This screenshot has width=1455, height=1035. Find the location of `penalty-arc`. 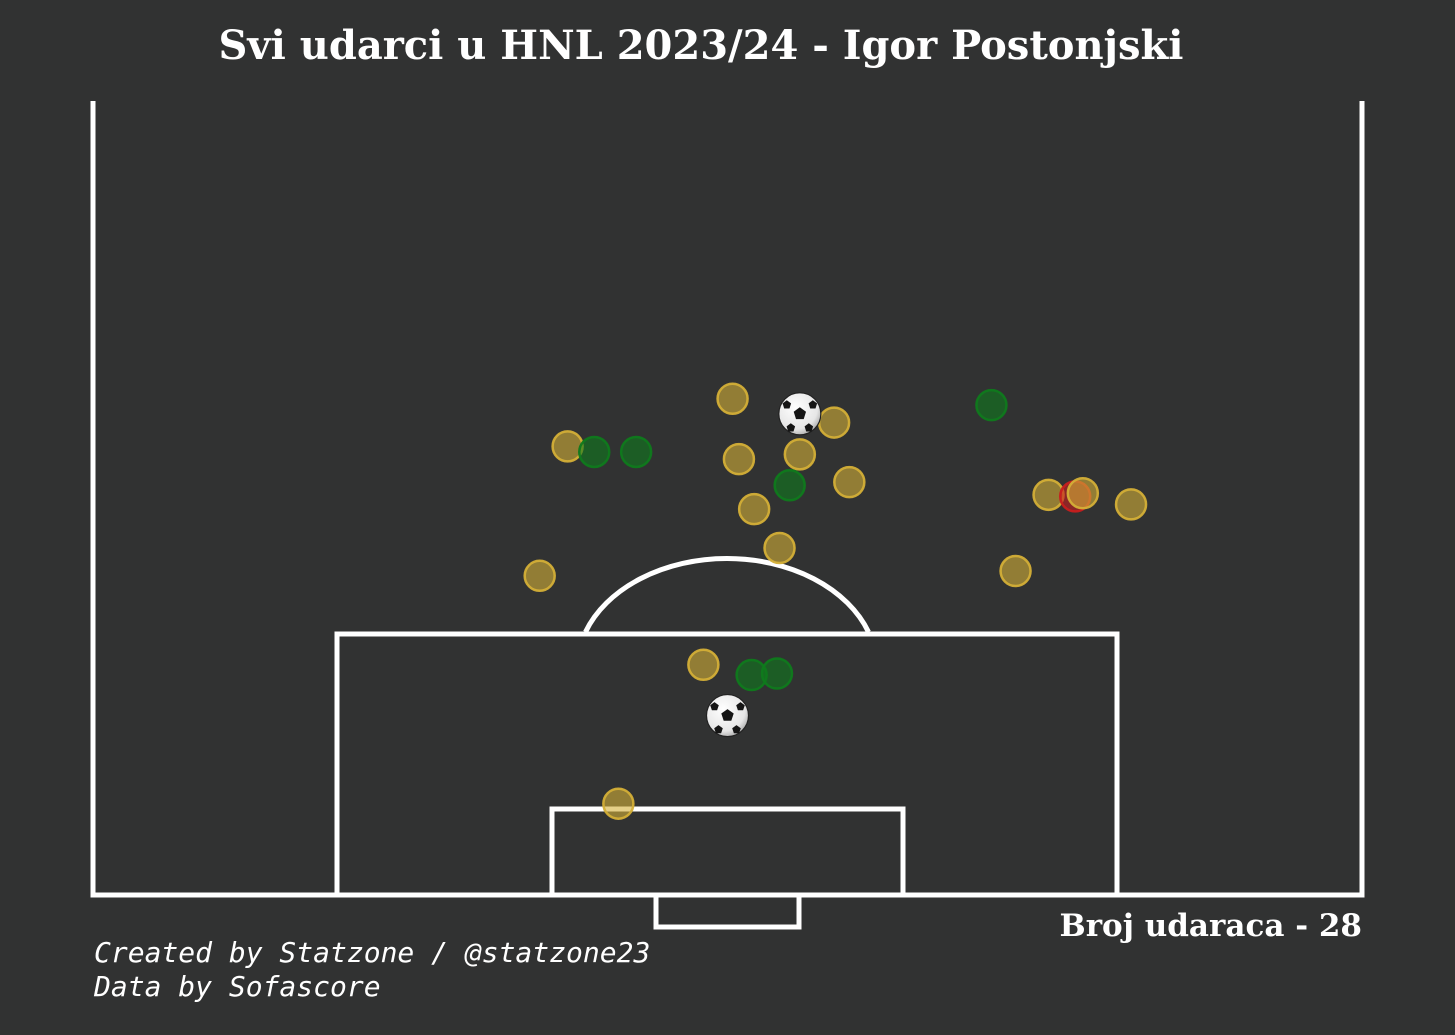

penalty-arc is located at coordinates (727, 595).